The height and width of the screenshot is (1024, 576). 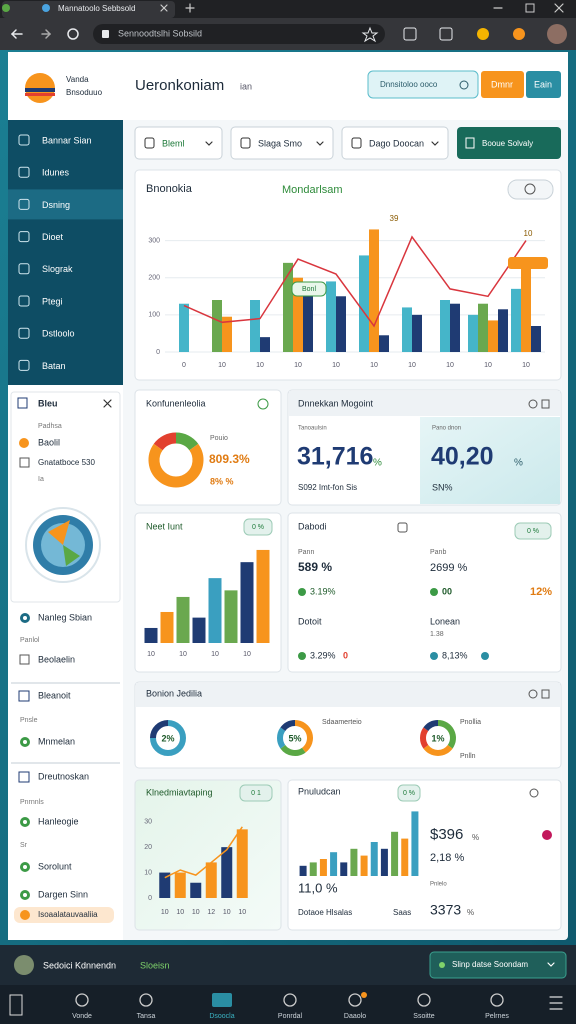 What do you see at coordinates (65, 617) in the screenshot?
I see `list-item: Nanleg Sbian` at bounding box center [65, 617].